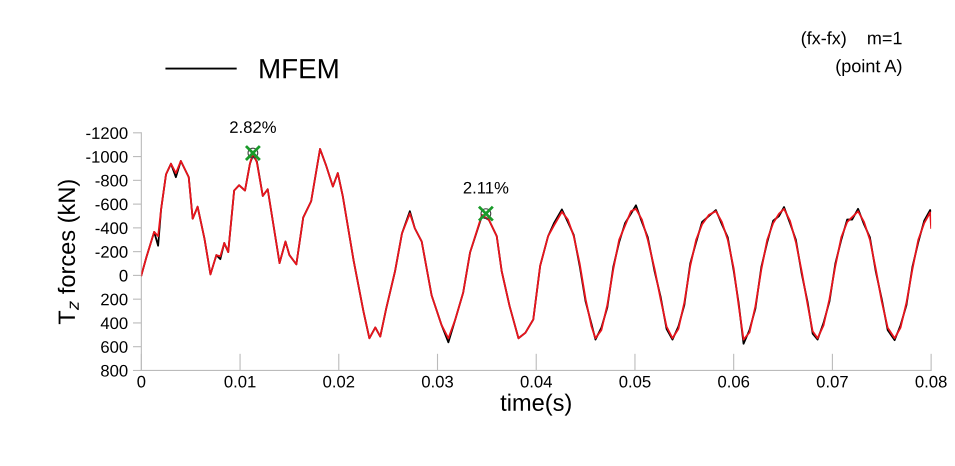 This screenshot has width=955, height=466. I want to click on text: (point A), so click(869, 67).